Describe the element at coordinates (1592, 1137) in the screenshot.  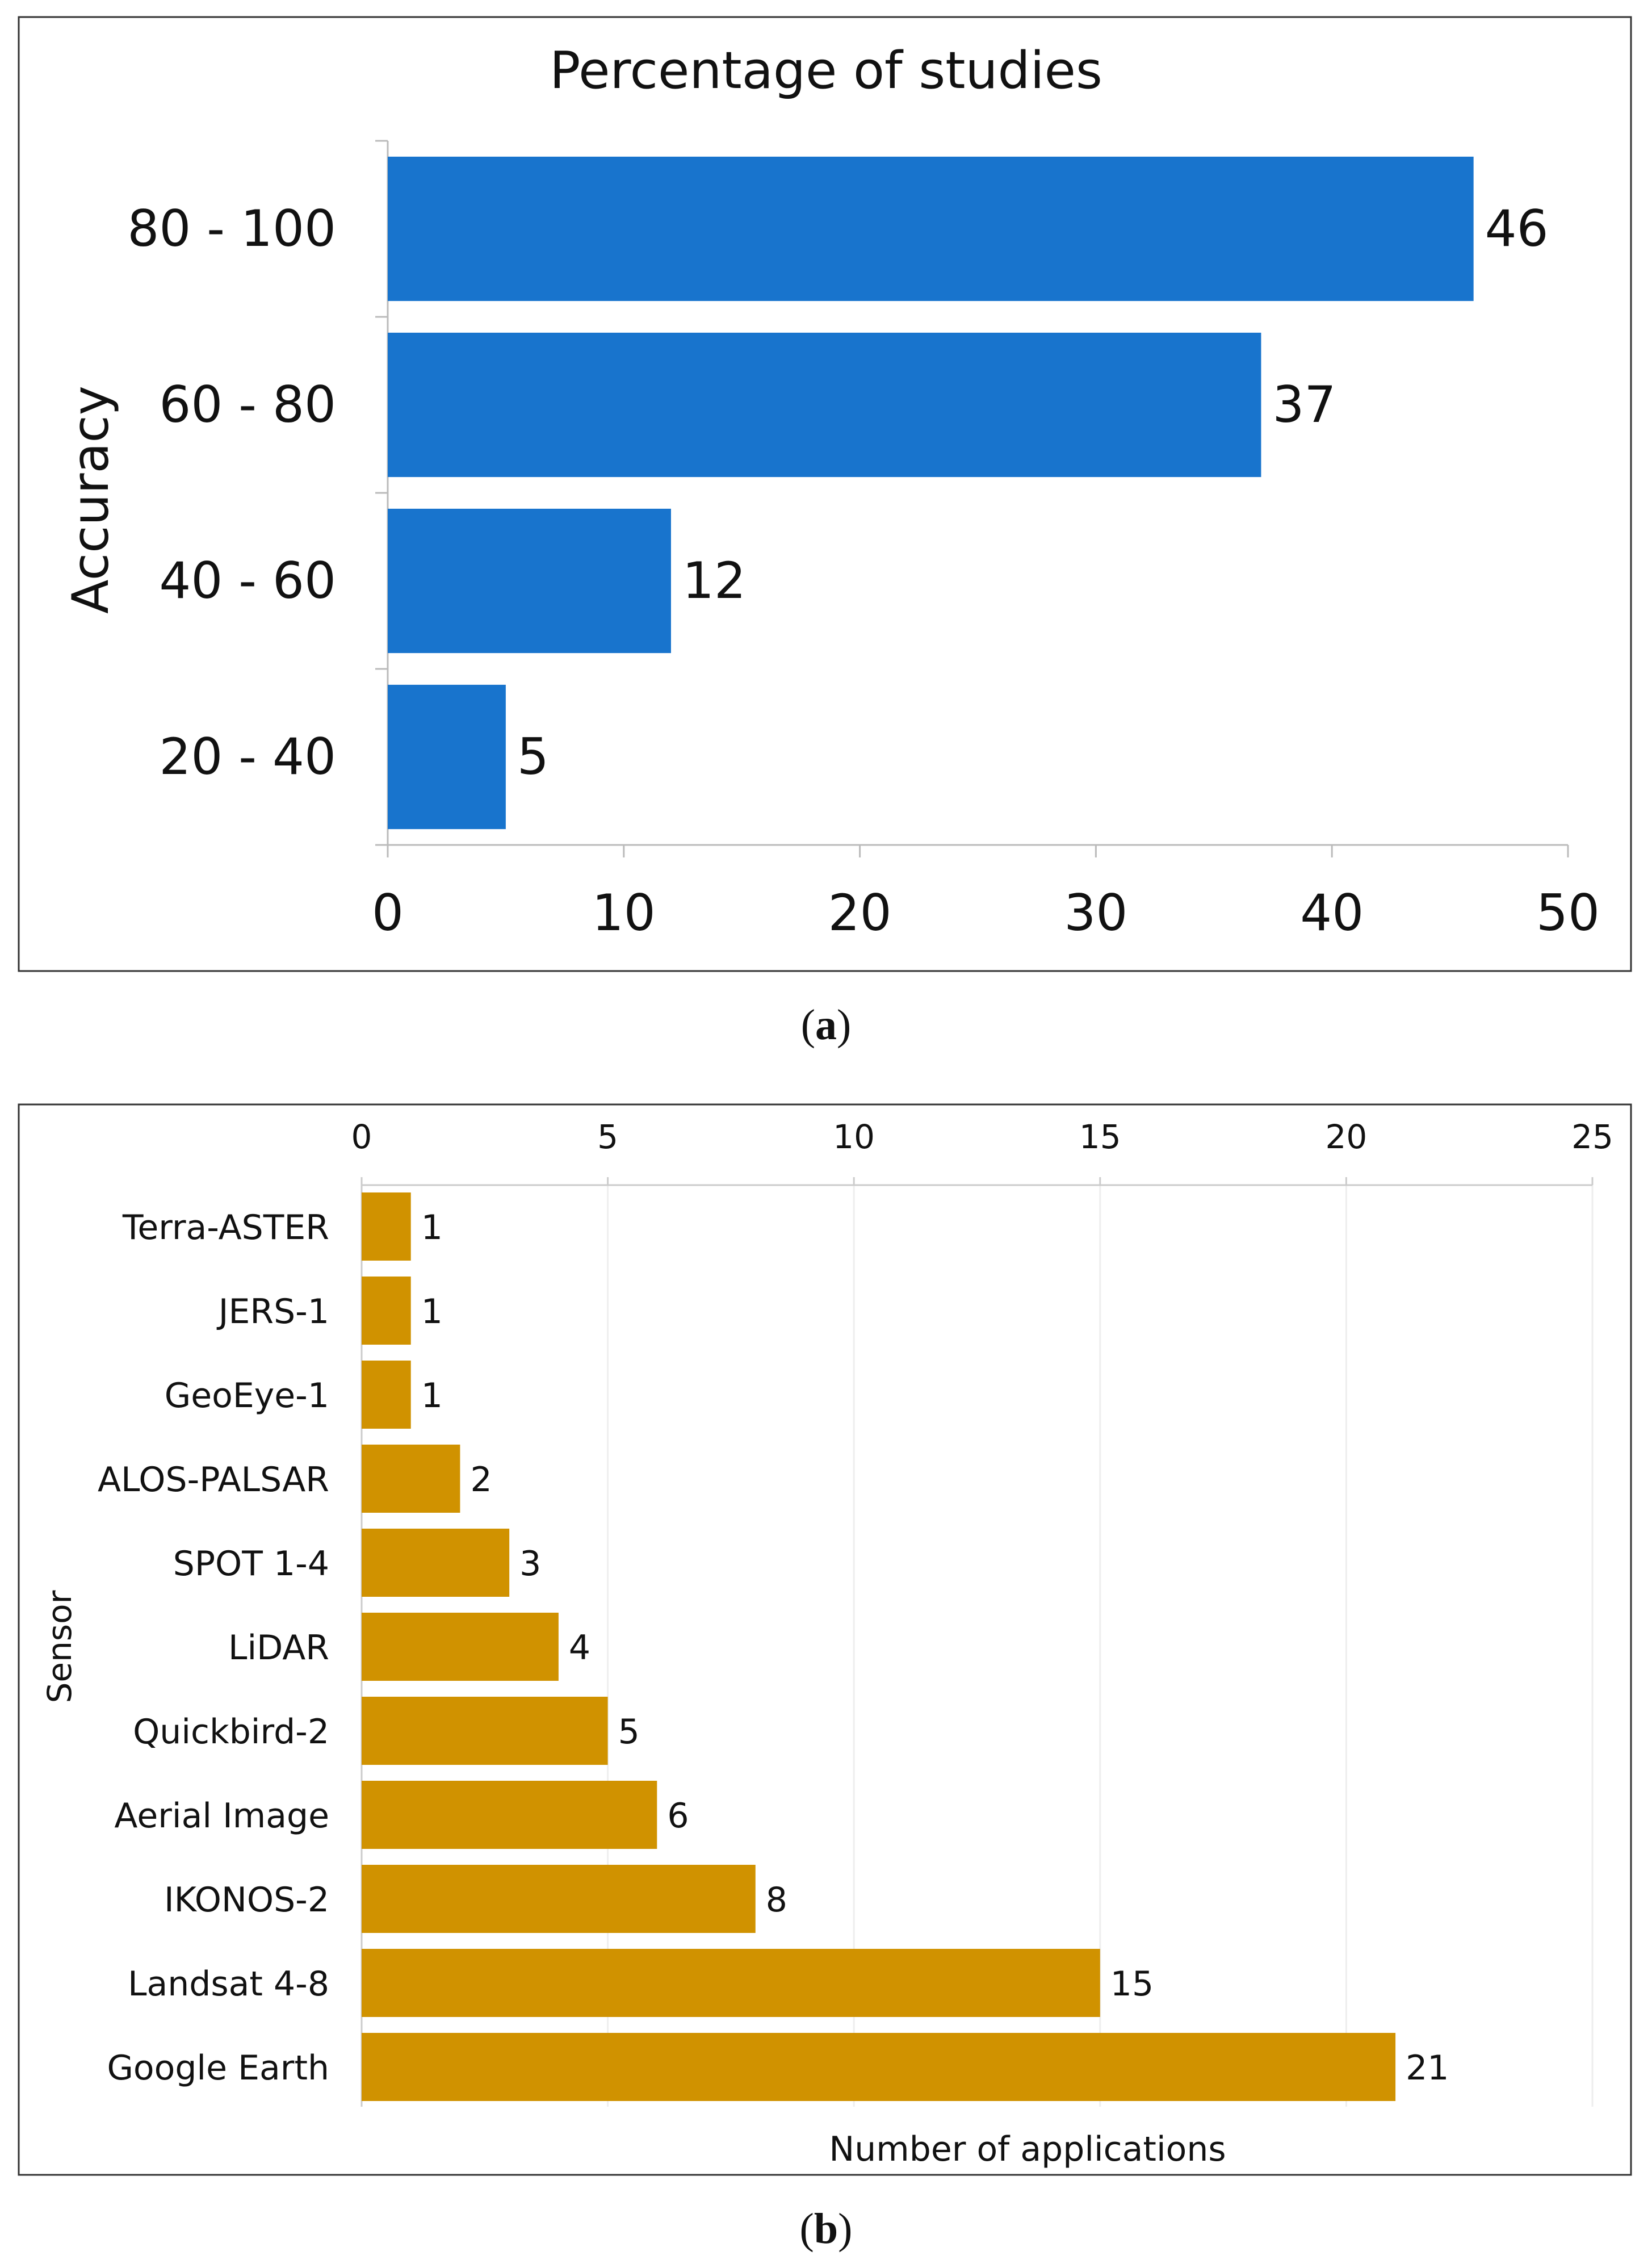
I see `chart-b-xtick-label: 25` at that location.